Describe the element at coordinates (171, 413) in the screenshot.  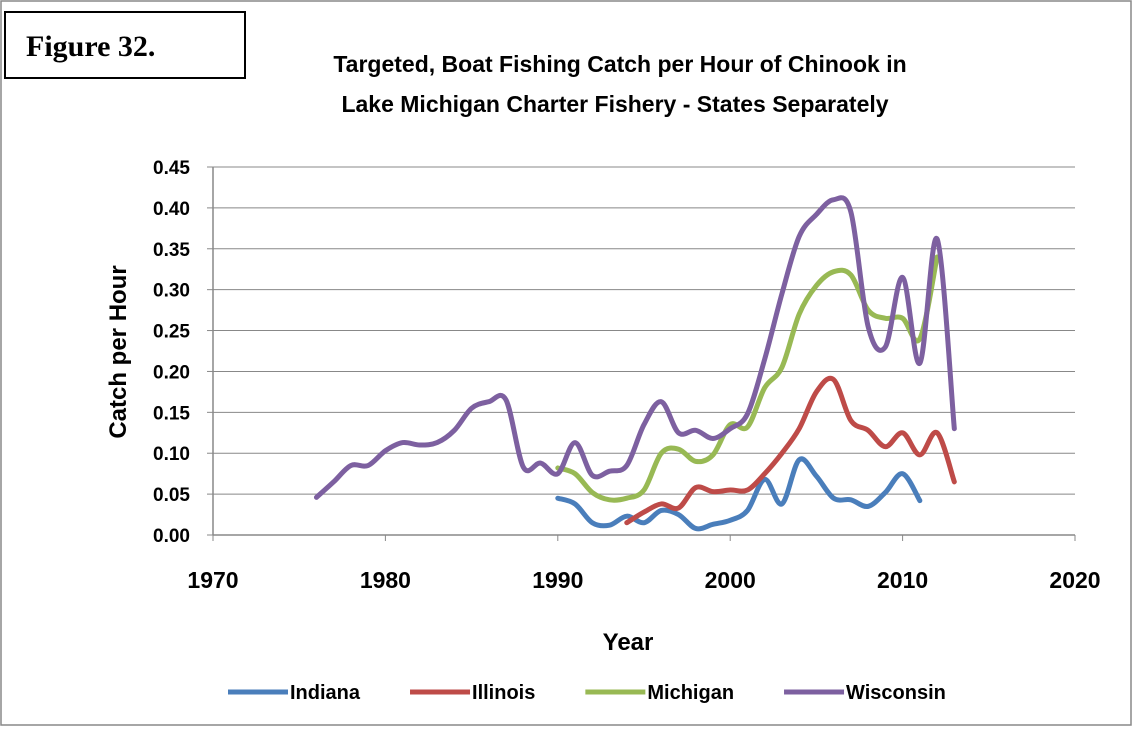
I see `y-tick-label: 0.15` at that location.